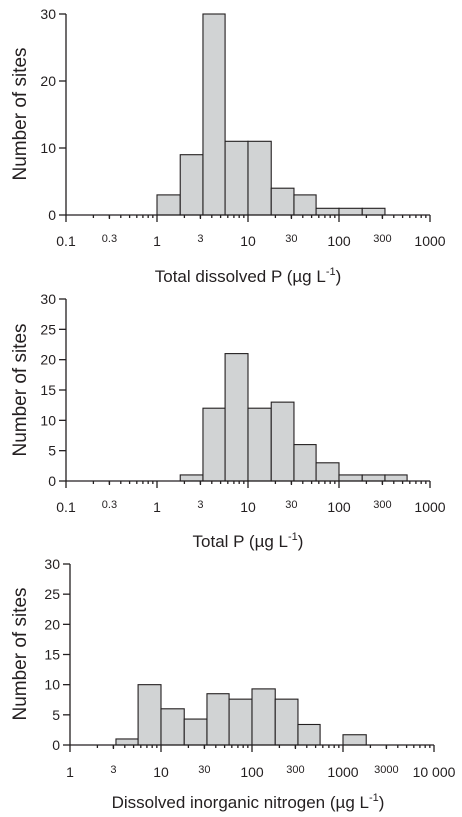 This screenshot has height=817, width=462. I want to click on x-axis-label: Dissolved inorganic nitrogen (µg L-1), so click(248, 802).